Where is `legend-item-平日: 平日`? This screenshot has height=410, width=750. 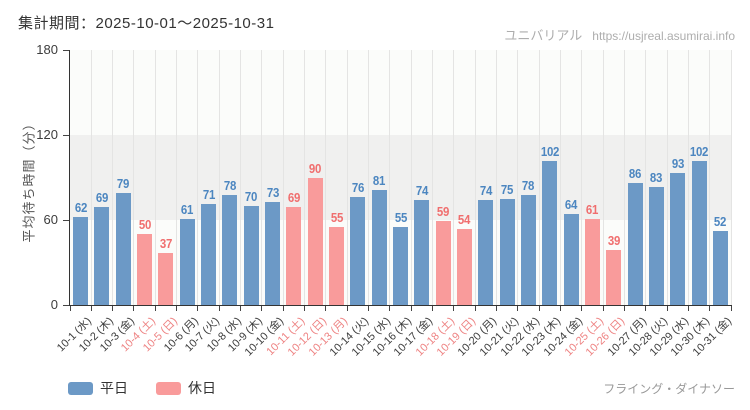
legend-item-平日: 平日 is located at coordinates (98, 388).